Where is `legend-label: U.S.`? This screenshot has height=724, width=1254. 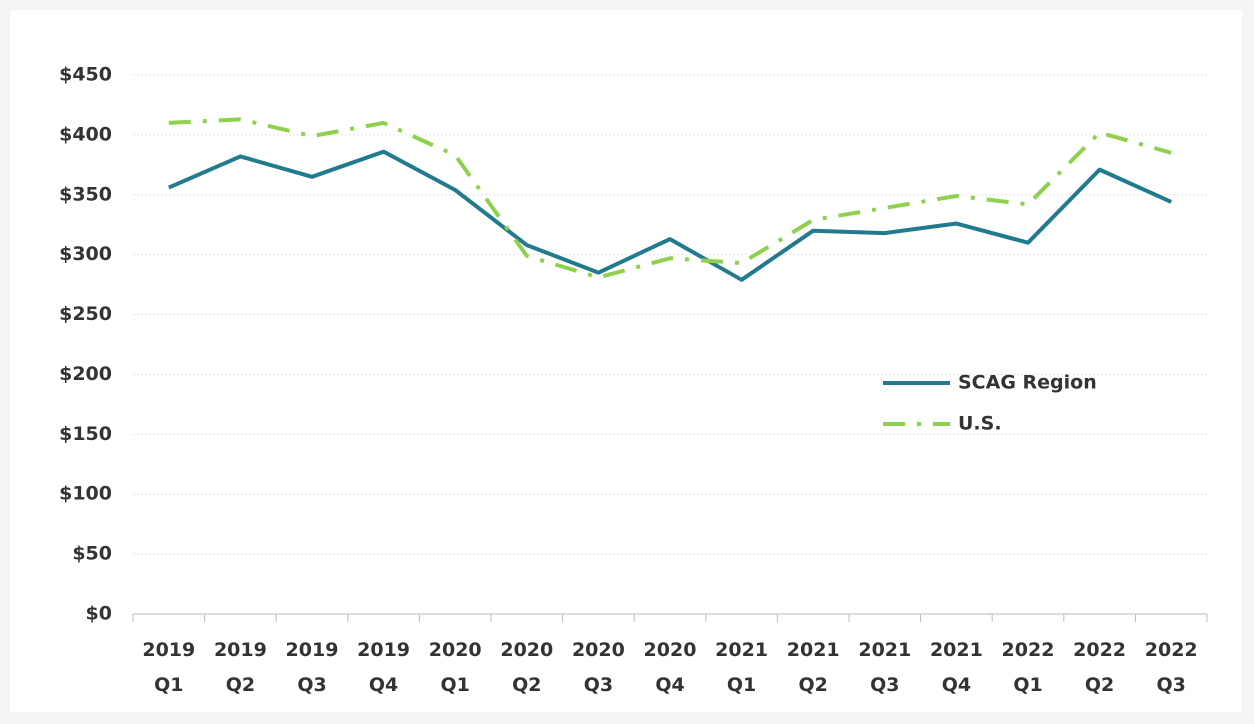
legend-label: U.S. is located at coordinates (980, 424).